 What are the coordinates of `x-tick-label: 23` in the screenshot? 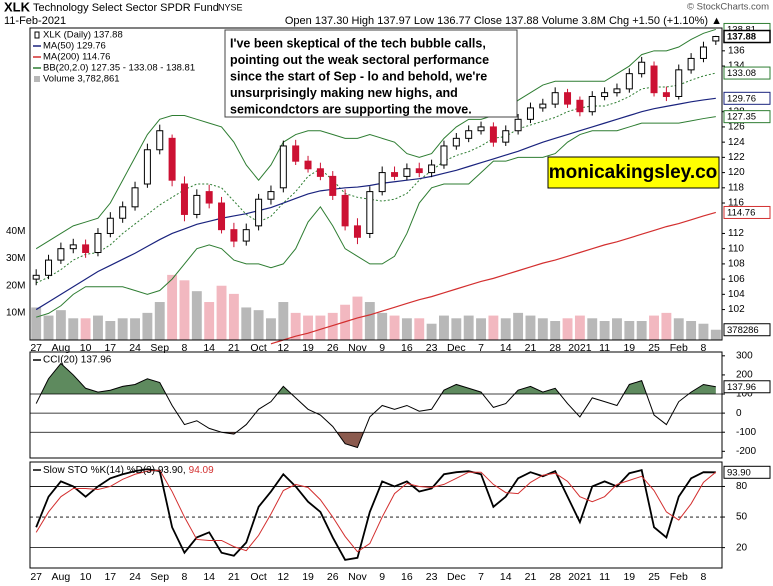 It's located at (432, 348).